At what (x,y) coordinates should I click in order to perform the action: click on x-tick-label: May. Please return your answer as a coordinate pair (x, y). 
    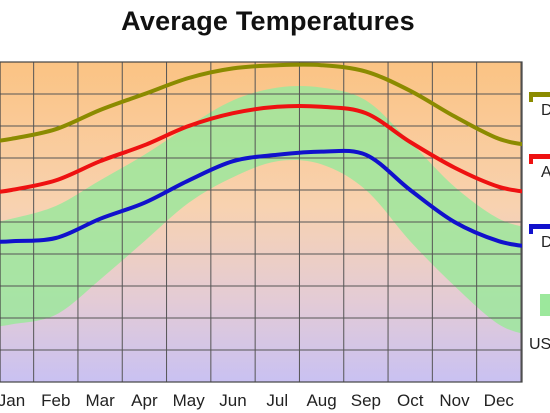
    Looking at the image, I should click on (189, 400).